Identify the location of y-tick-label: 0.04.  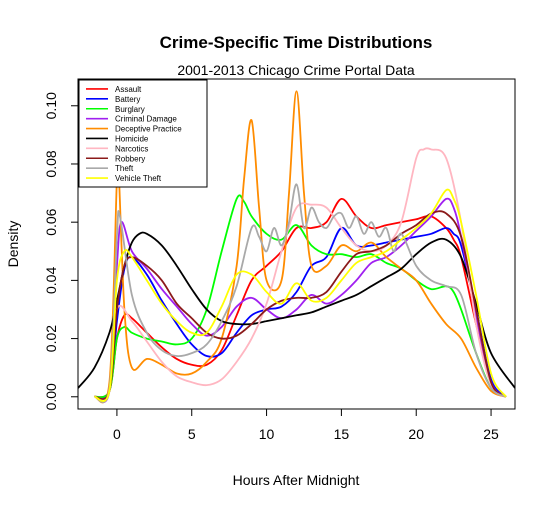
(51, 280).